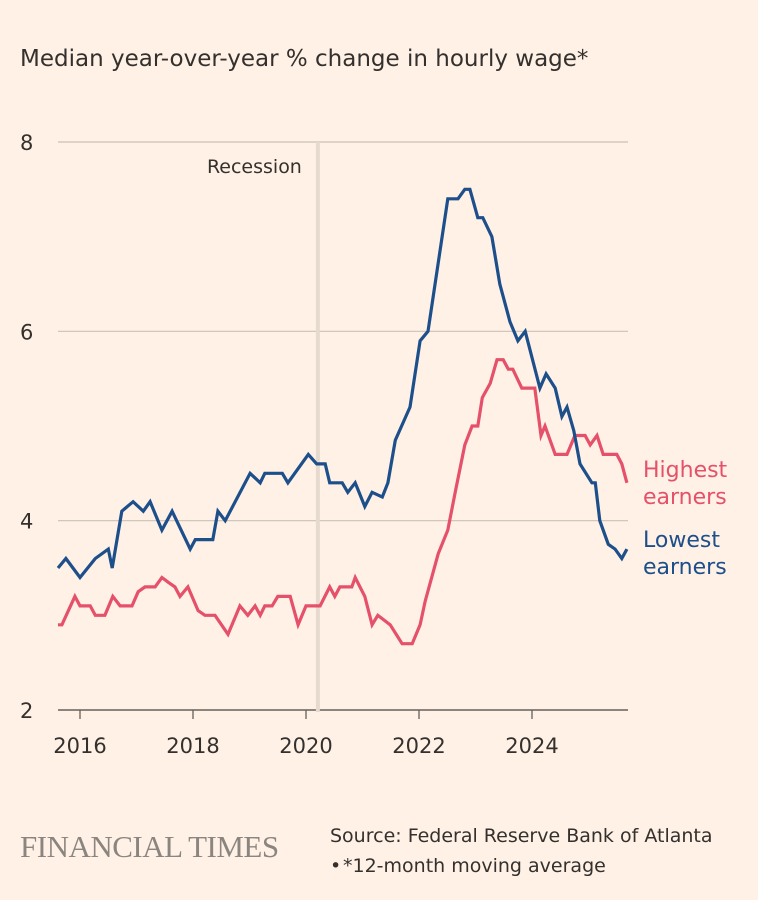  What do you see at coordinates (26, 522) in the screenshot?
I see `y-tick-label: 4` at bounding box center [26, 522].